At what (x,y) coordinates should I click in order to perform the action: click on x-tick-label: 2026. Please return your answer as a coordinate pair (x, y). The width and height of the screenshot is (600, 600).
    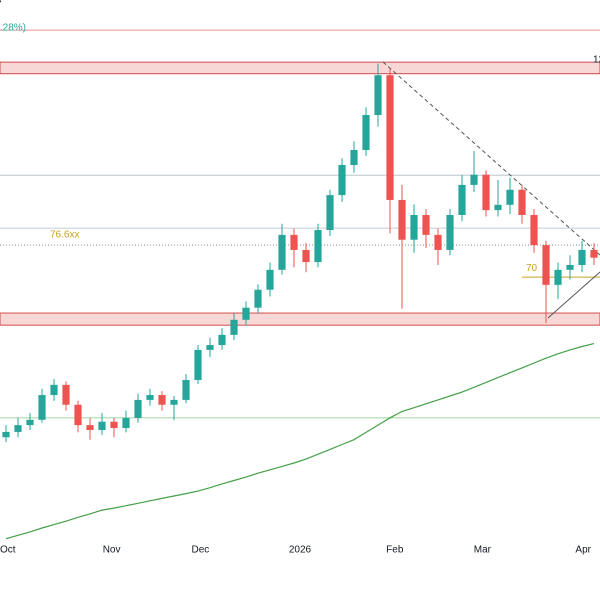
    Looking at the image, I should click on (300, 550).